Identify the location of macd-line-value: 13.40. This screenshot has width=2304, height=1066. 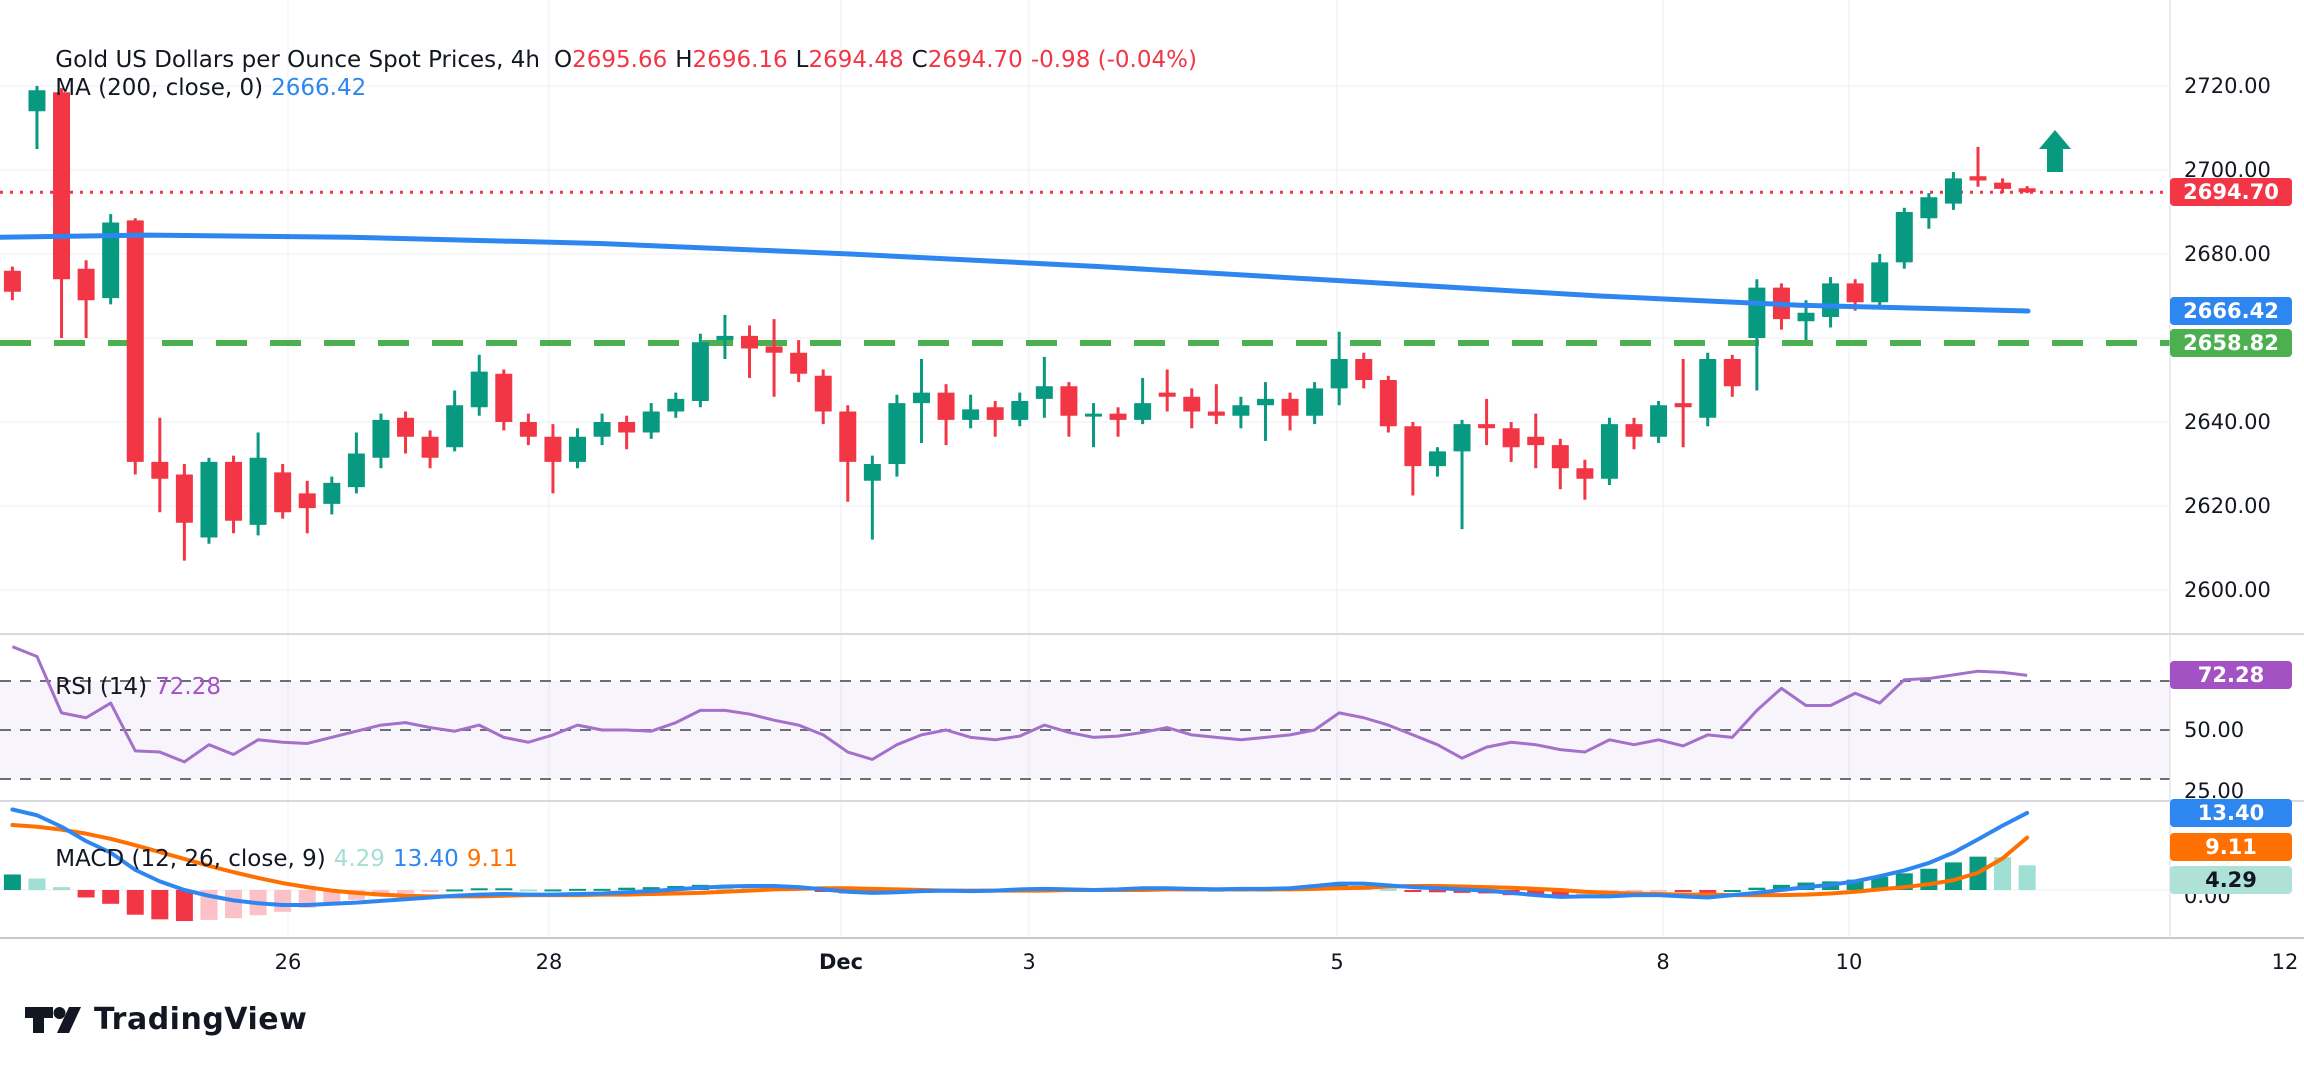
(425, 859).